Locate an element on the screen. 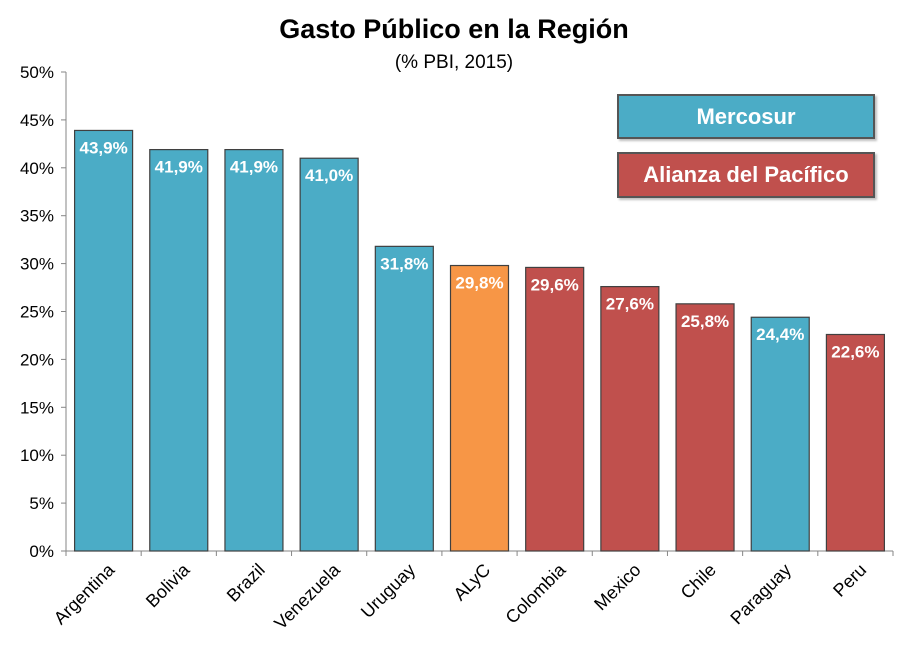  bar-paraguay is located at coordinates (780, 434).